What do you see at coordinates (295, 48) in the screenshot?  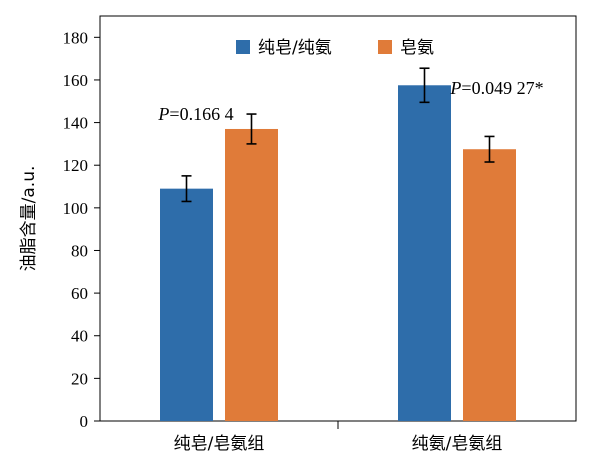 I see `legend-label: 纯皂/纯氨` at bounding box center [295, 48].